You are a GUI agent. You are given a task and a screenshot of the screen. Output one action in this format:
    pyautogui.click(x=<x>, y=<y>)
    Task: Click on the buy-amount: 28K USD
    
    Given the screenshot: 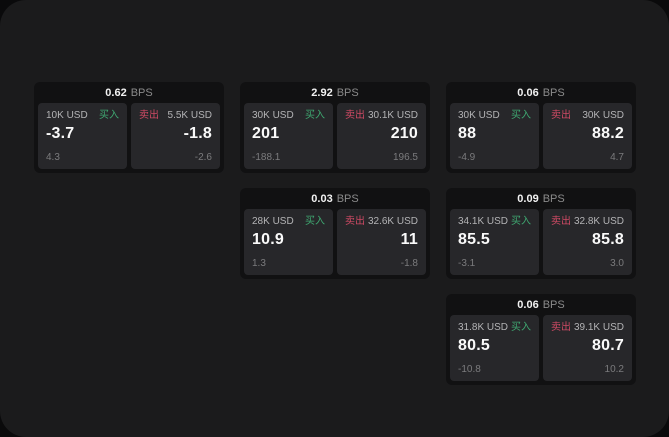 What is the action you would take?
    pyautogui.click(x=273, y=221)
    